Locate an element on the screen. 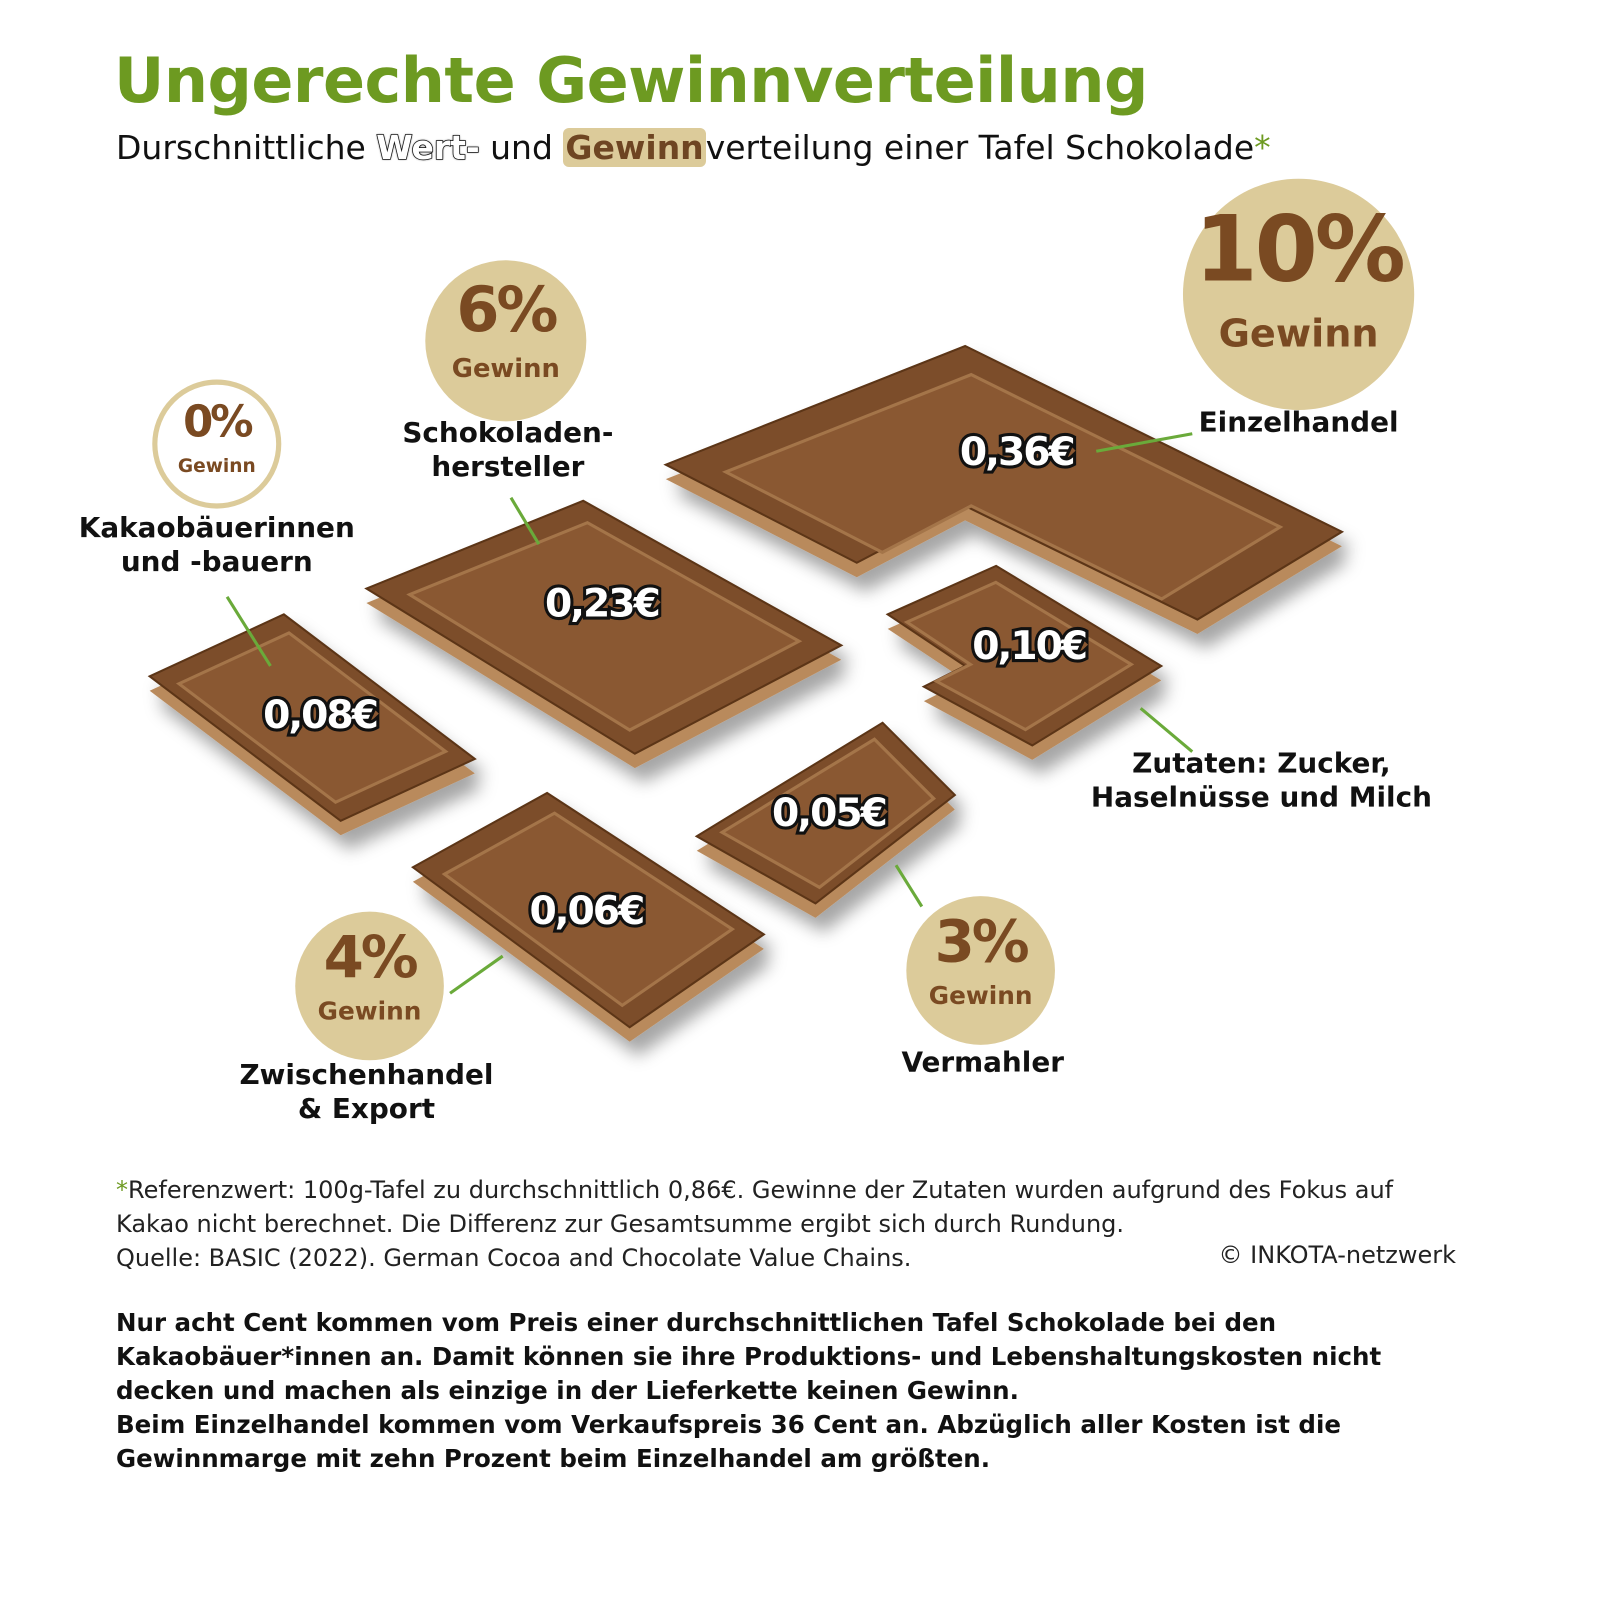 The image size is (1600, 1621). value-label: 0,08€ is located at coordinates (320, 715).